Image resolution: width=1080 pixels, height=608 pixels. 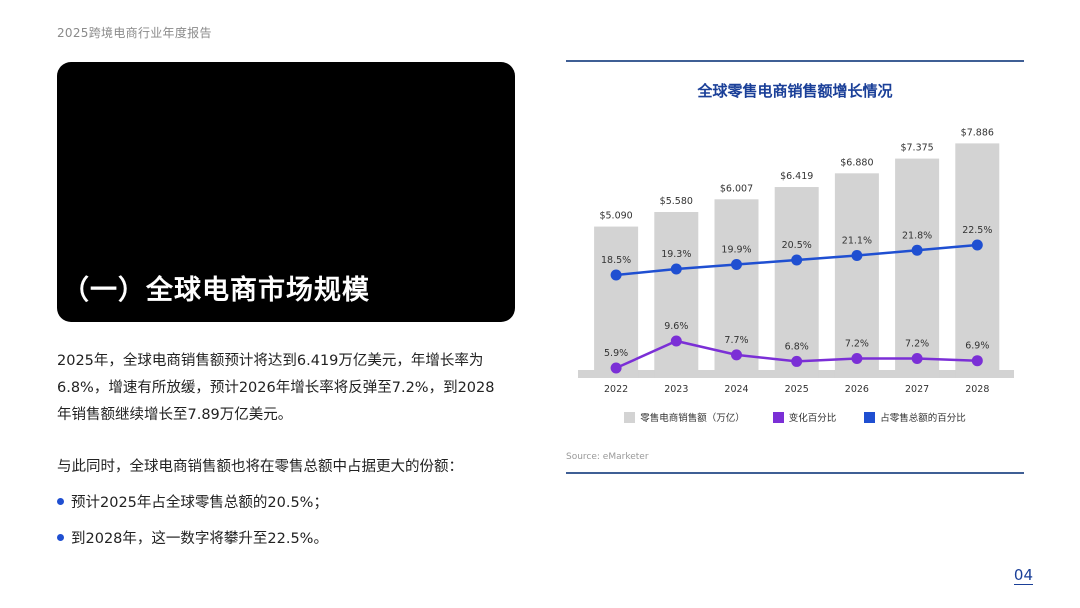 What do you see at coordinates (812, 418) in the screenshot?
I see `legend-label: 变化百分比` at bounding box center [812, 418].